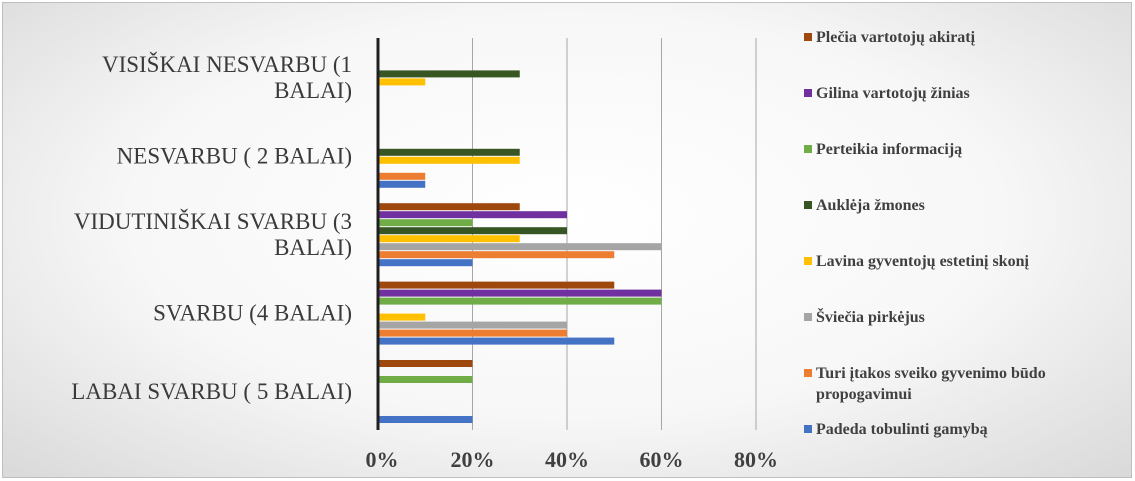 This screenshot has height=481, width=1135. I want to click on legend-label-2-line-0: Šviečia pirkėjus, so click(870, 316).